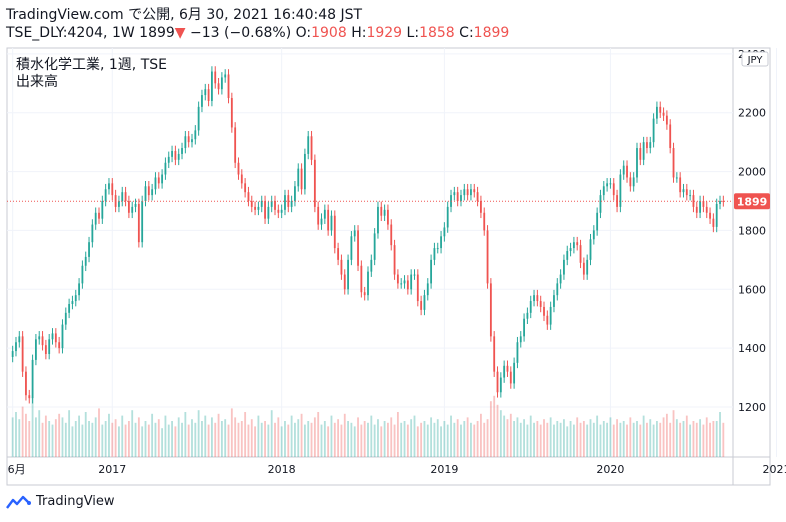 This screenshot has height=522, width=786. I want to click on price-tag-label: 1899, so click(752, 201).